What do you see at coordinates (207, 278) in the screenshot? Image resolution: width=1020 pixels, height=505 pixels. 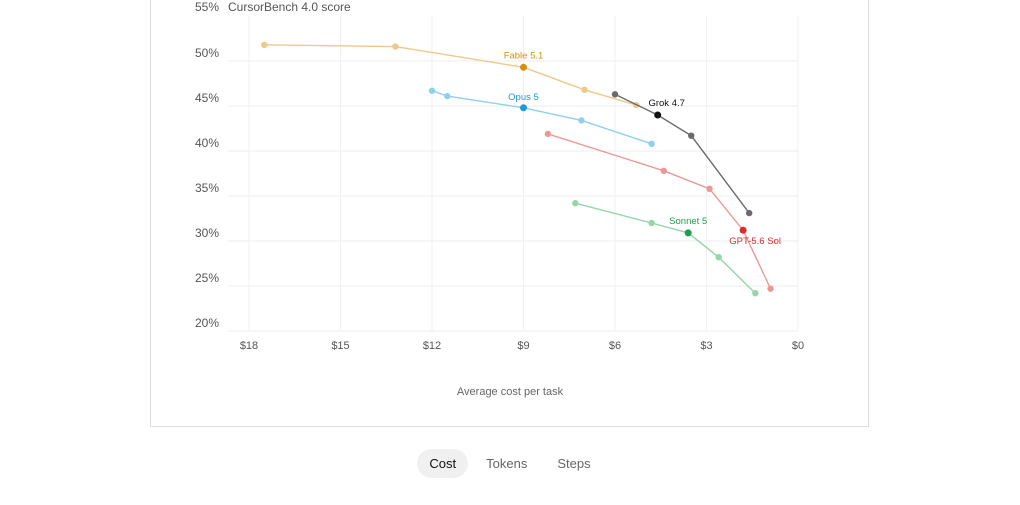 I see `y-tick-label: 25%` at bounding box center [207, 278].